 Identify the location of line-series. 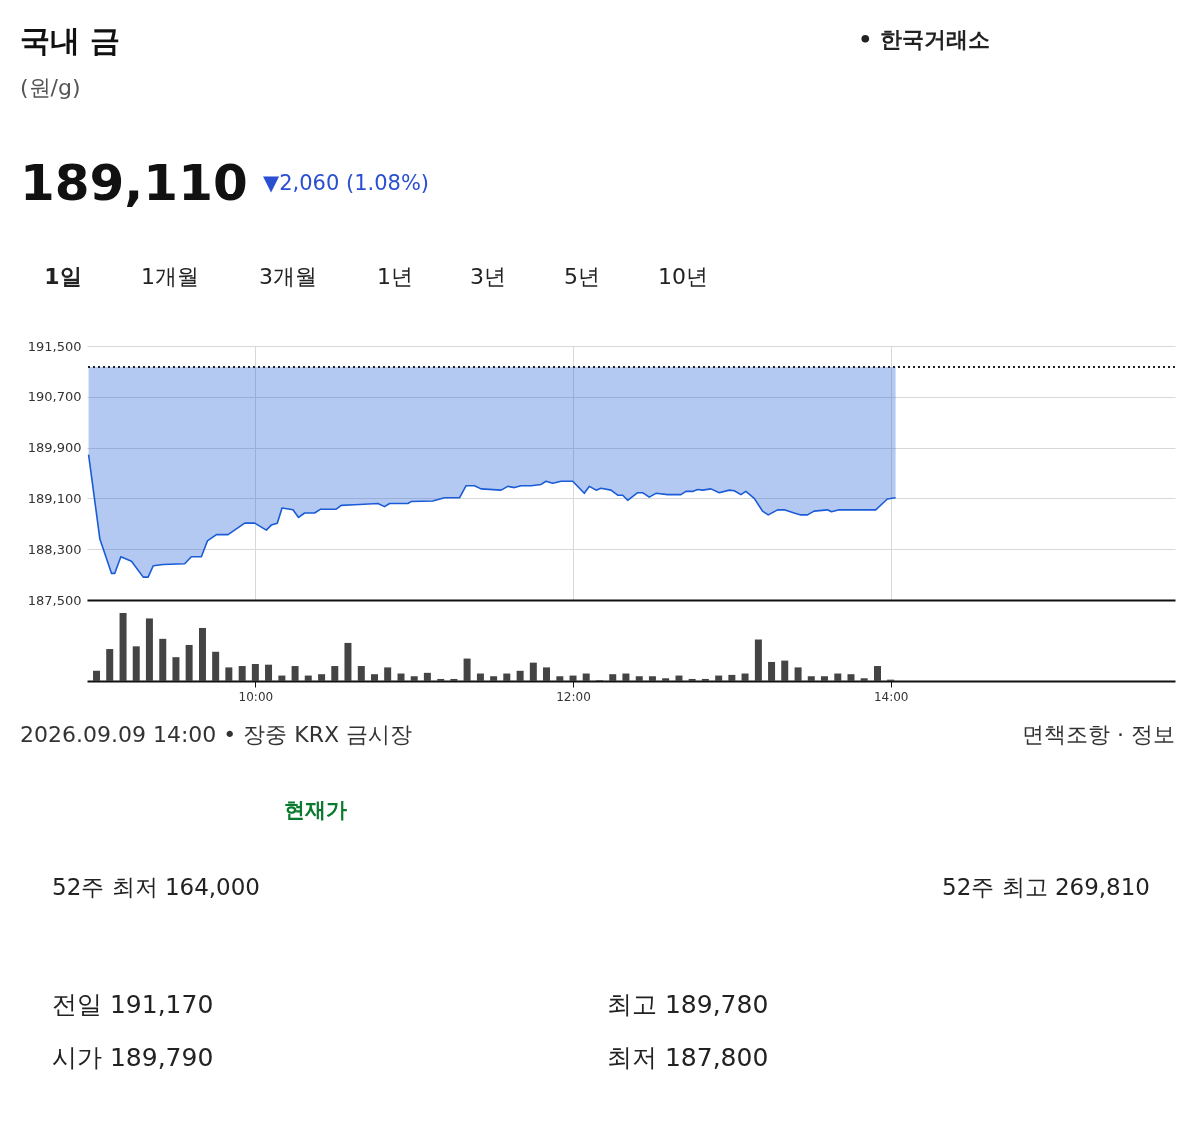
(492, 515).